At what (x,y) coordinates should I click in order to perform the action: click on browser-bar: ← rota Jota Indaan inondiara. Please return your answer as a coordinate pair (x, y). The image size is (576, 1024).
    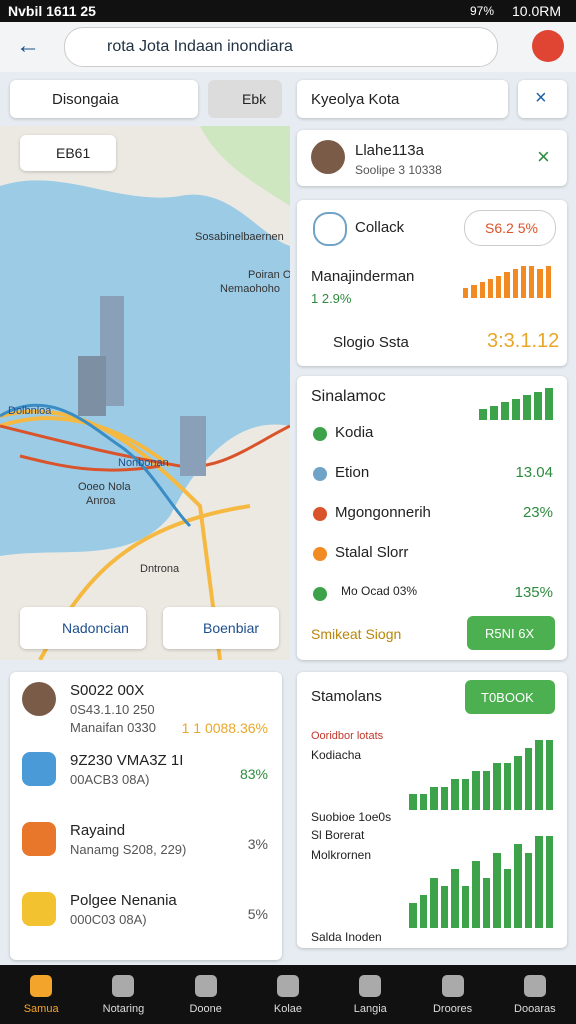
    Looking at the image, I should click on (288, 47).